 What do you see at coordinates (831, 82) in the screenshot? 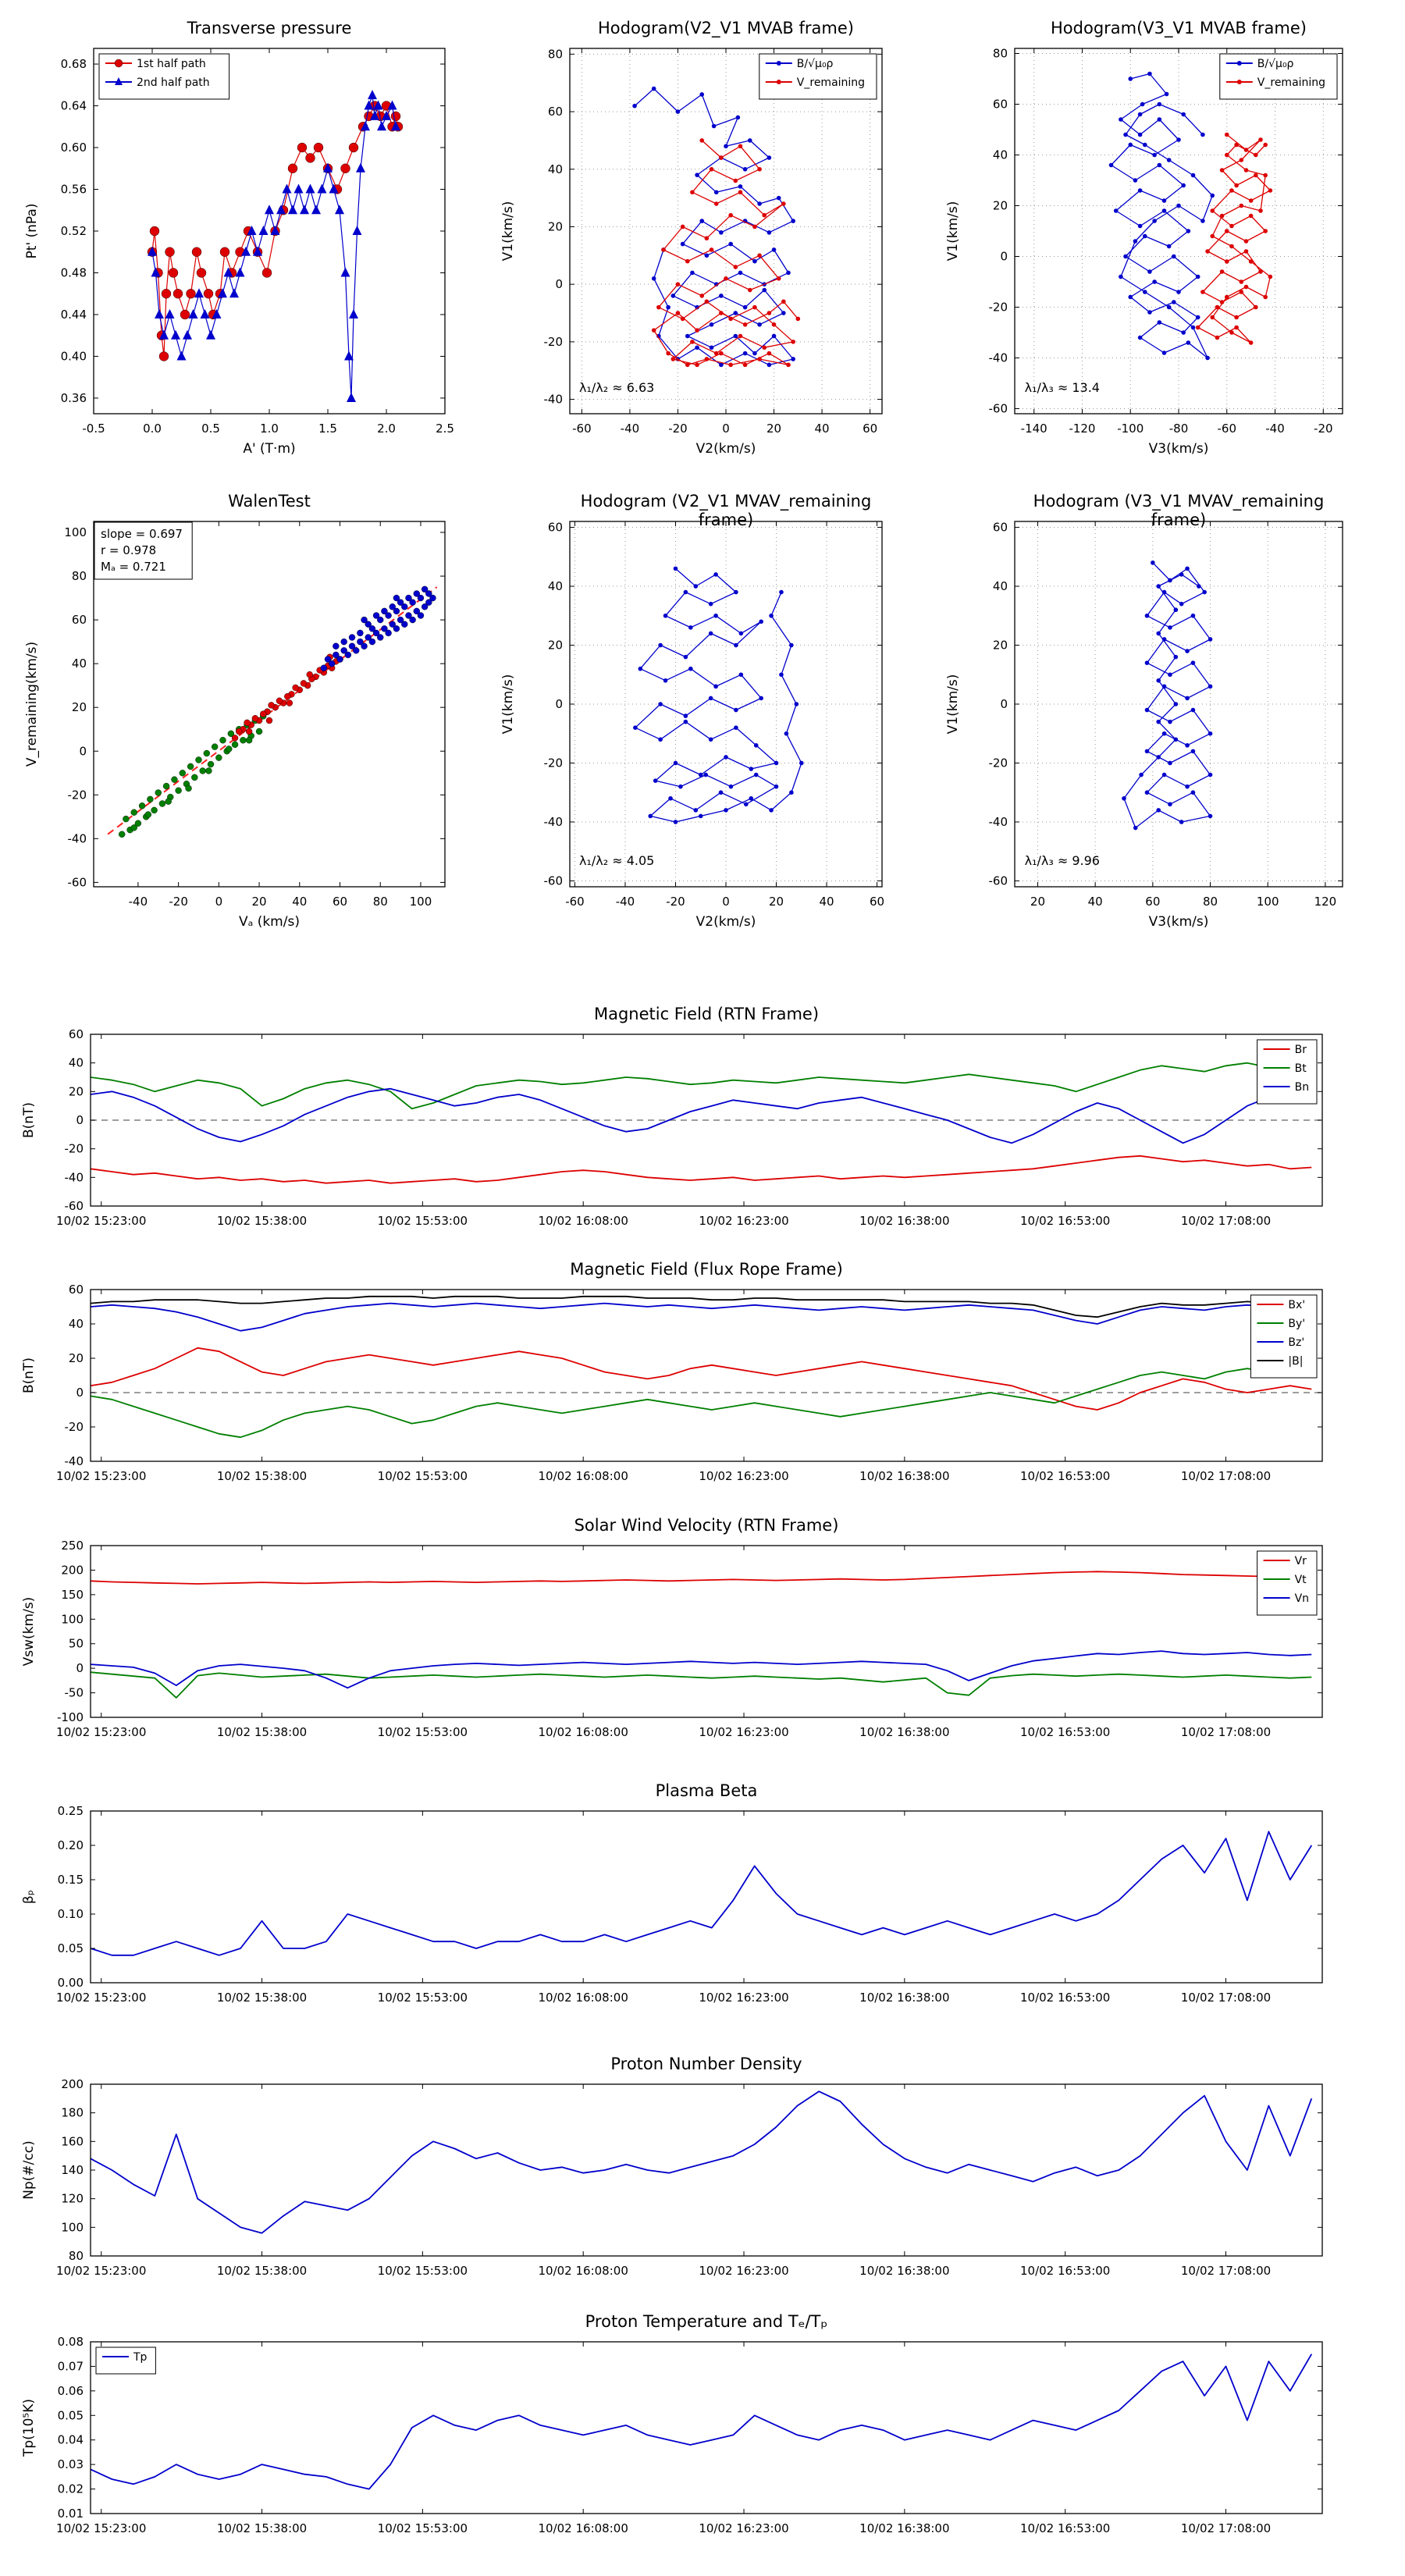
I see `svg-text: V_remaining` at bounding box center [831, 82].